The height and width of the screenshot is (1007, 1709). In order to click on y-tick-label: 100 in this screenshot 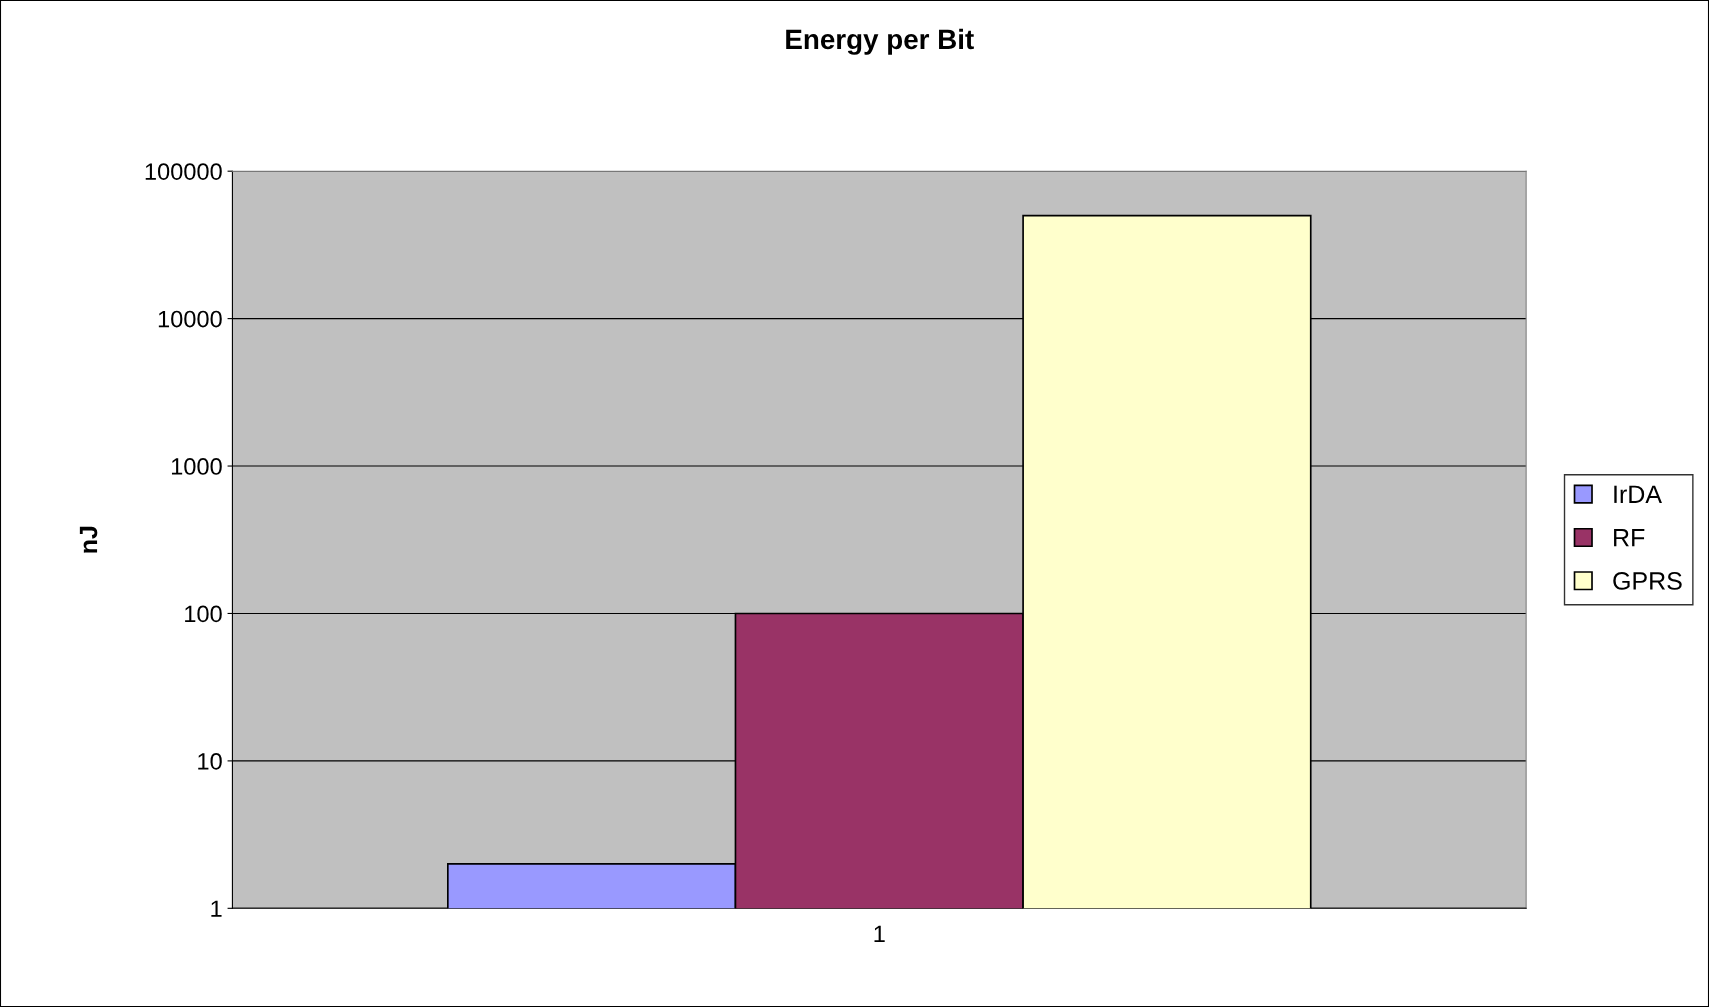, I will do `click(203, 614)`.